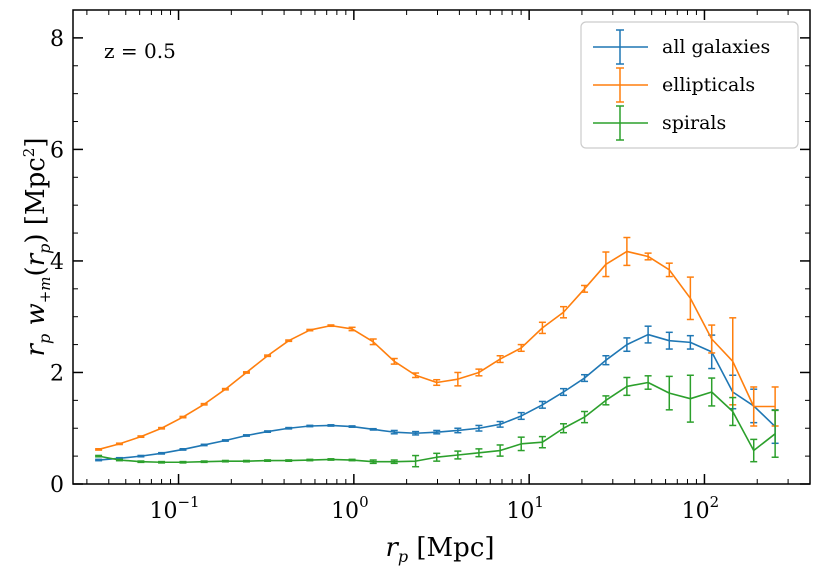  What do you see at coordinates (57, 485) in the screenshot?
I see `y-tick-label: 0` at bounding box center [57, 485].